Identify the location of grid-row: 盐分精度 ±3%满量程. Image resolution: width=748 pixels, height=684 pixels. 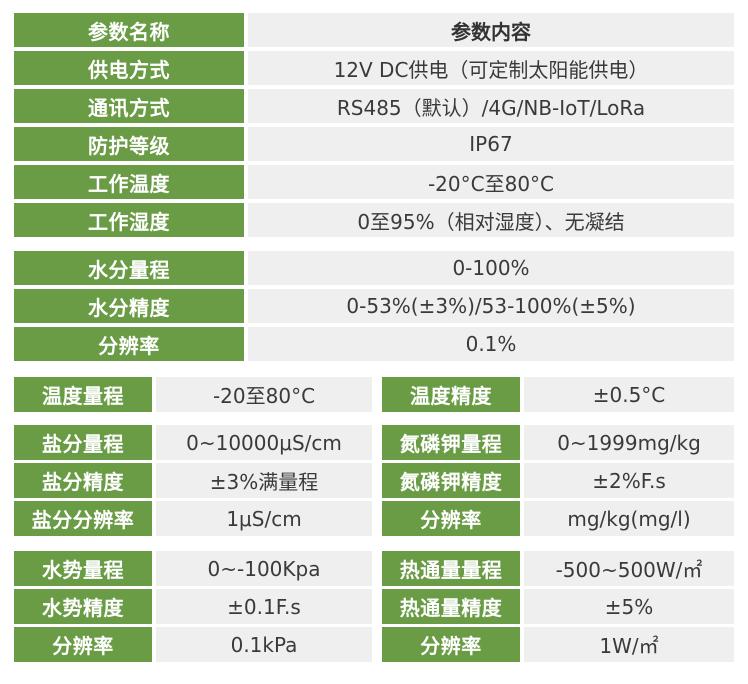
(193, 480).